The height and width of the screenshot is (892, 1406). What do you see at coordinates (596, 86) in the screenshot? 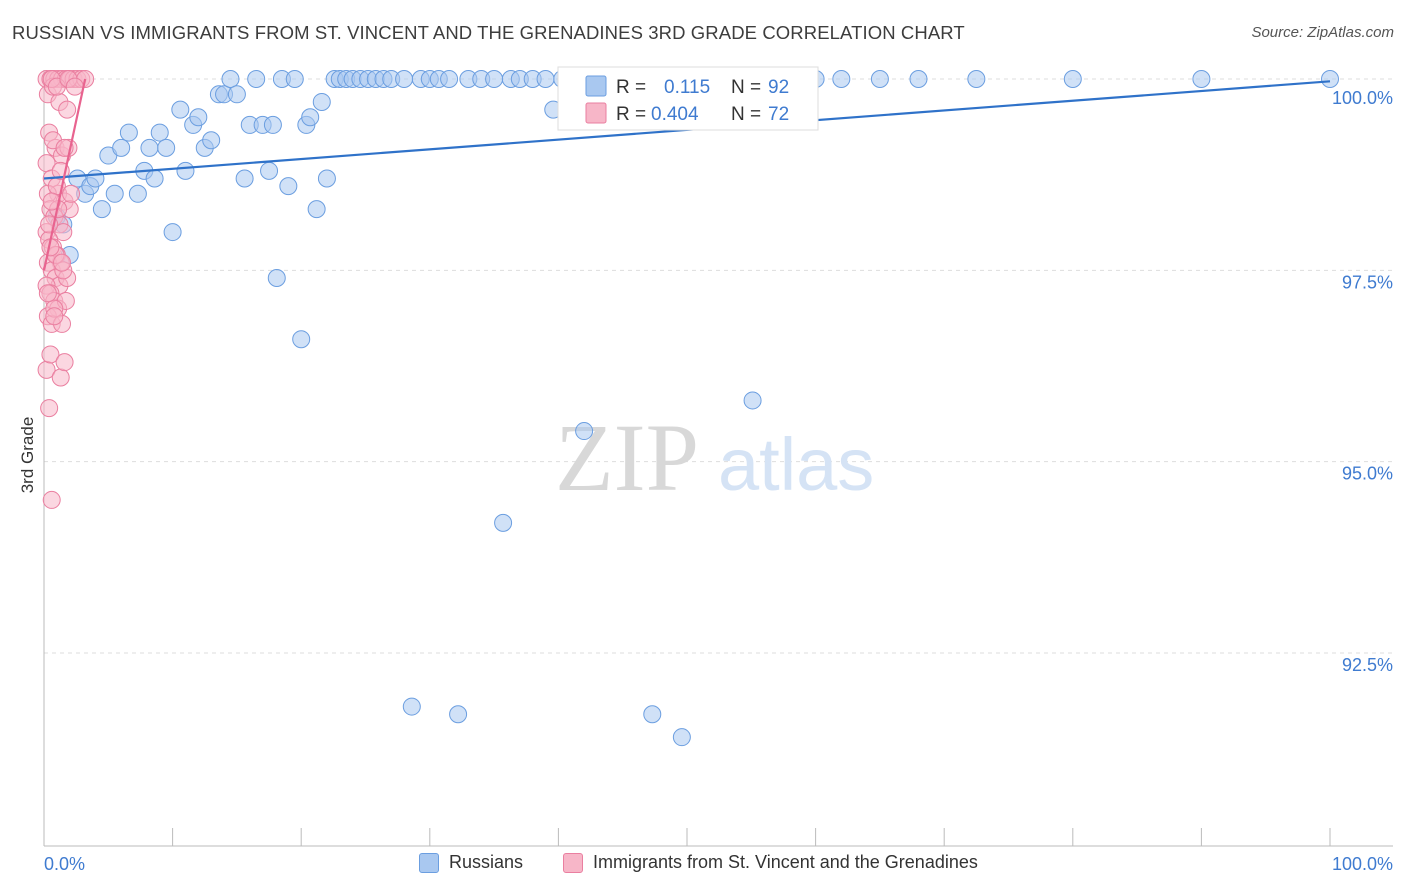
I see `legend-swatch-russians` at bounding box center [596, 86].